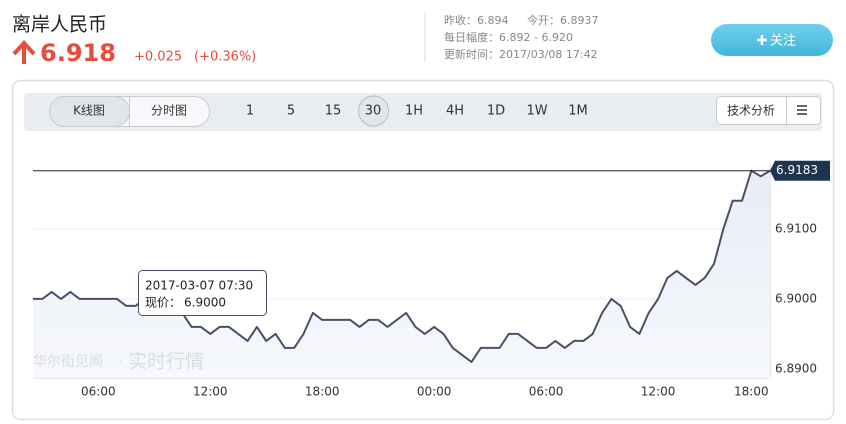 The width and height of the screenshot is (846, 424). Describe the element at coordinates (783, 41) in the screenshot. I see `follow-label: 关注` at that location.